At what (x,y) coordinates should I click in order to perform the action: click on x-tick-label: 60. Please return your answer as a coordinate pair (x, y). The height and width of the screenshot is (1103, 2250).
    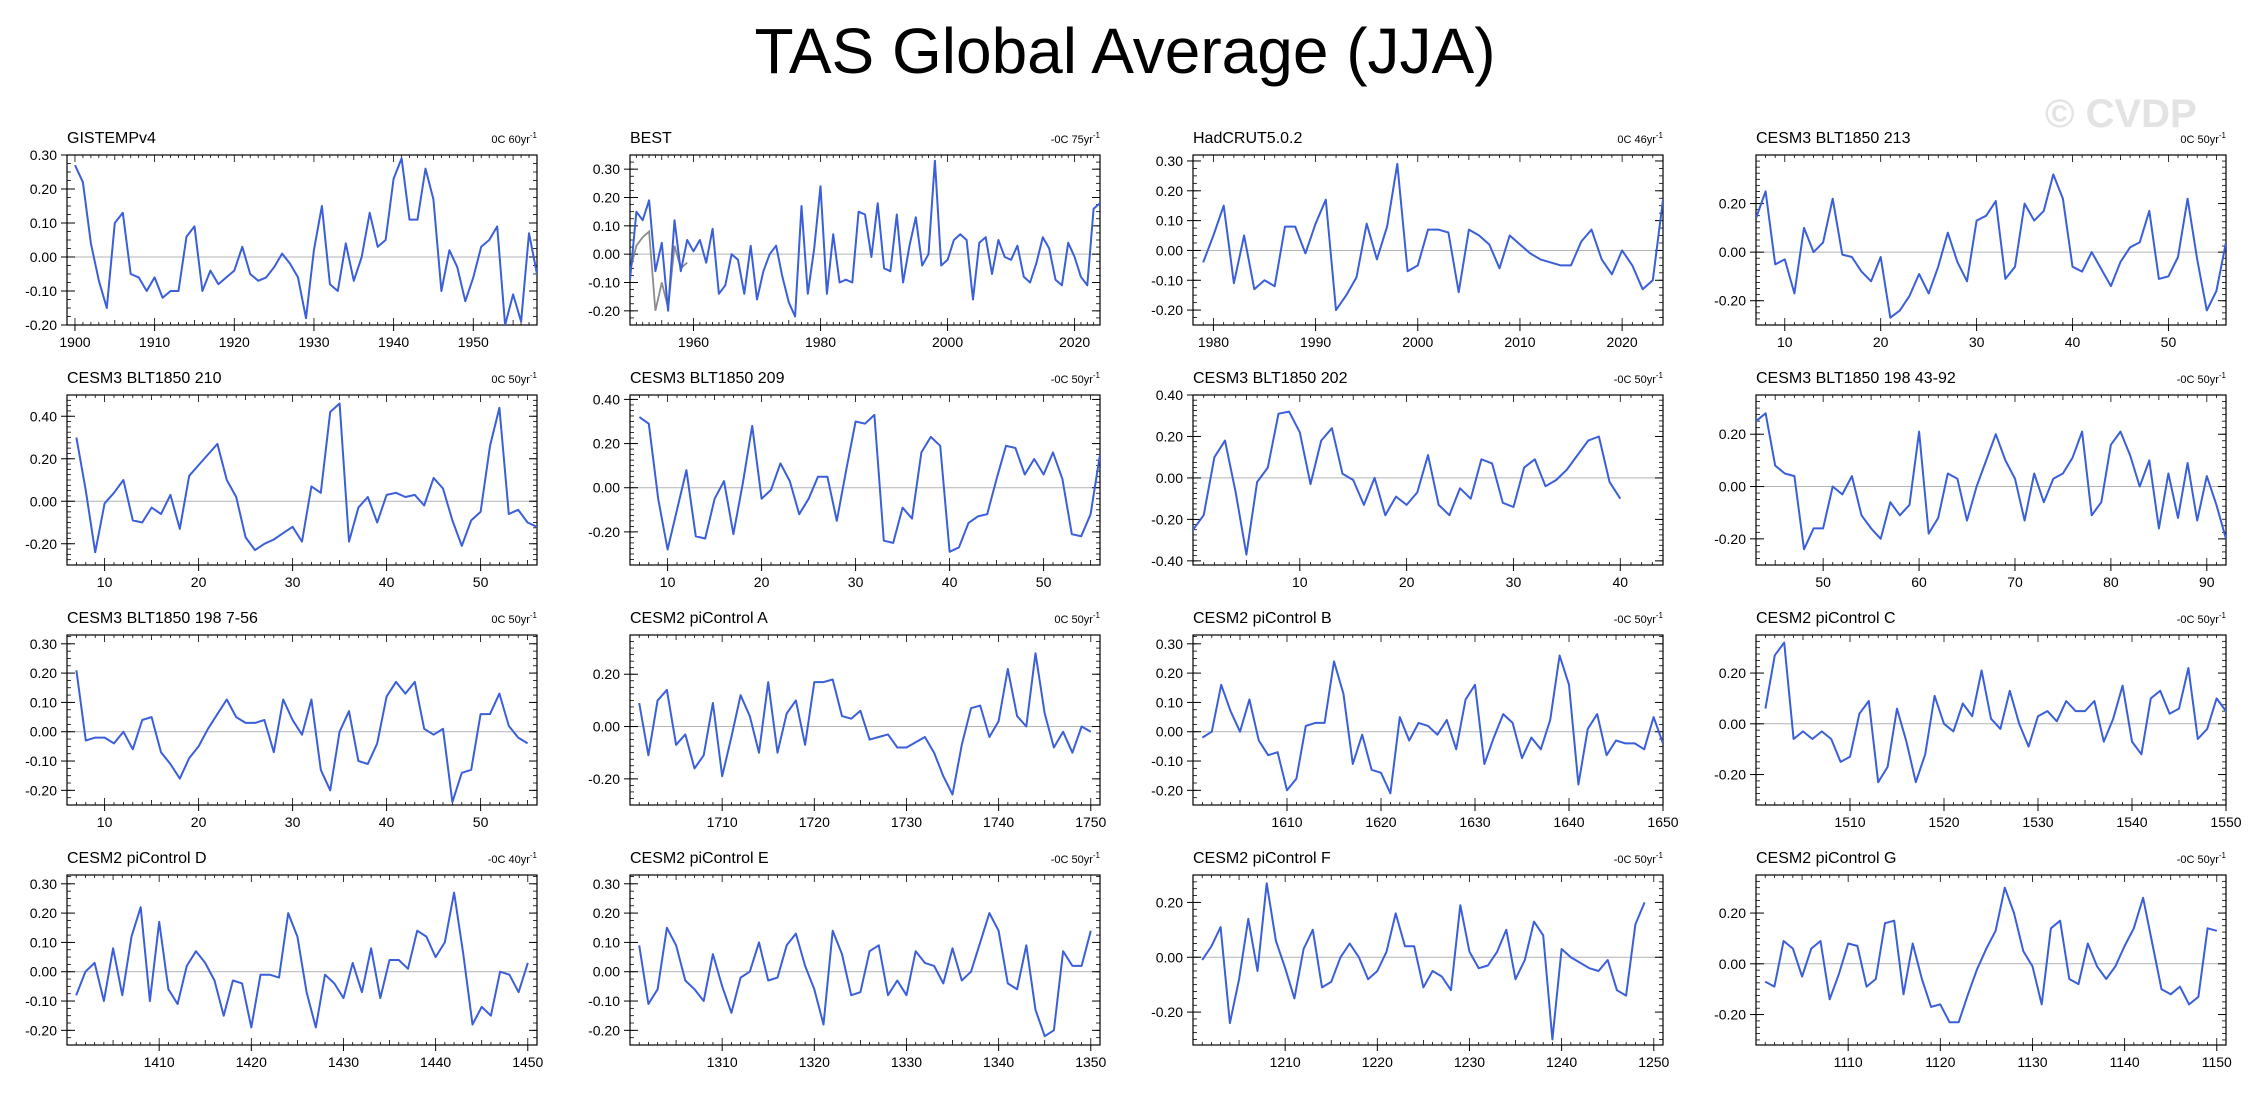
    Looking at the image, I should click on (1919, 582).